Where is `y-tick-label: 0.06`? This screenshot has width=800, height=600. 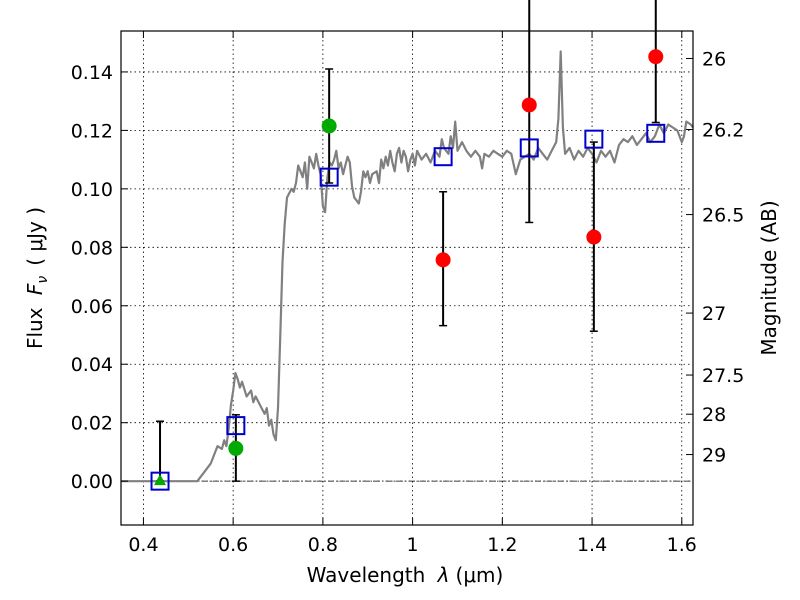 y-tick-label: 0.06 is located at coordinates (92, 307).